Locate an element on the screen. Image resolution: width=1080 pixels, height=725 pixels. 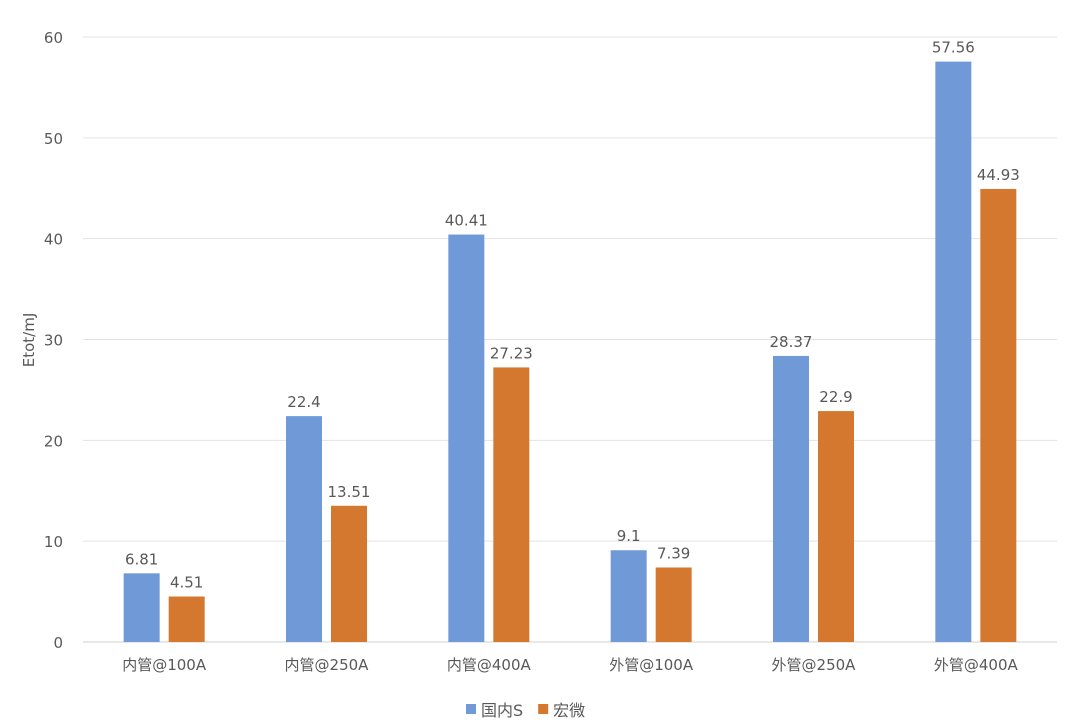
data-label: 22.9 is located at coordinates (835, 397).